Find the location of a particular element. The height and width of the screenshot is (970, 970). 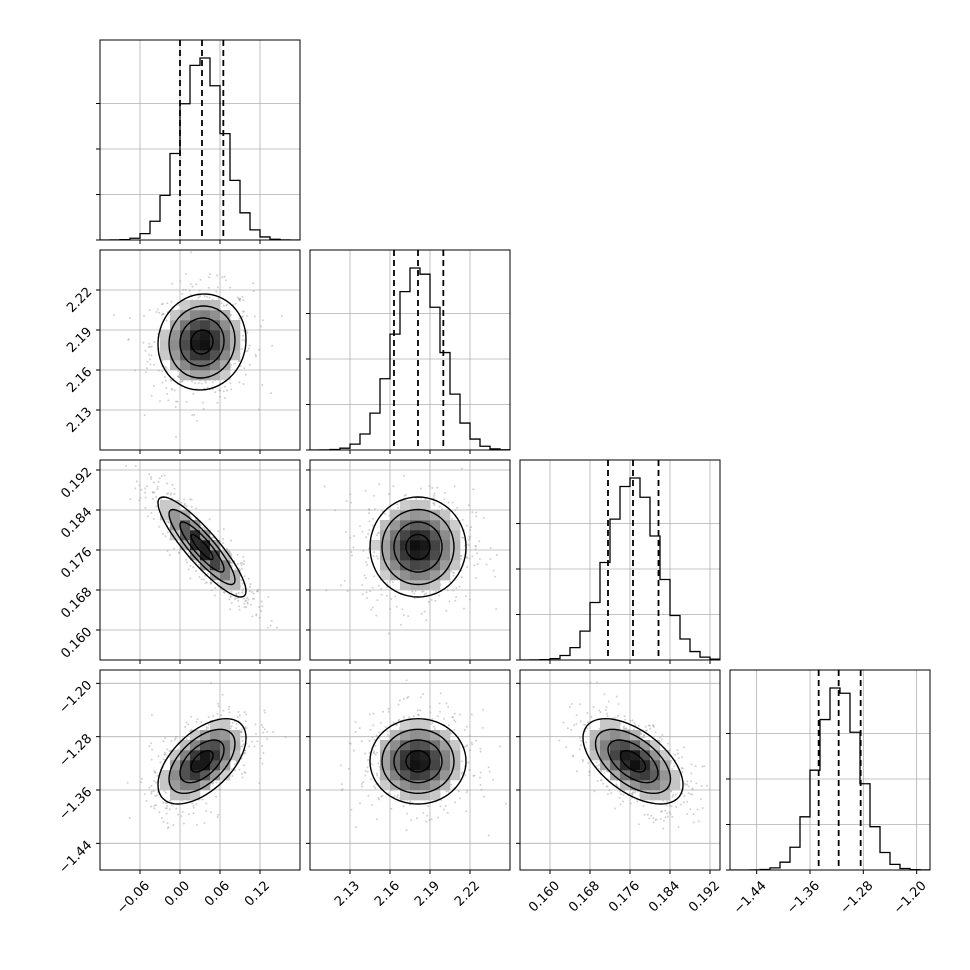

y-tick-label: 2.19 is located at coordinates (79, 340).